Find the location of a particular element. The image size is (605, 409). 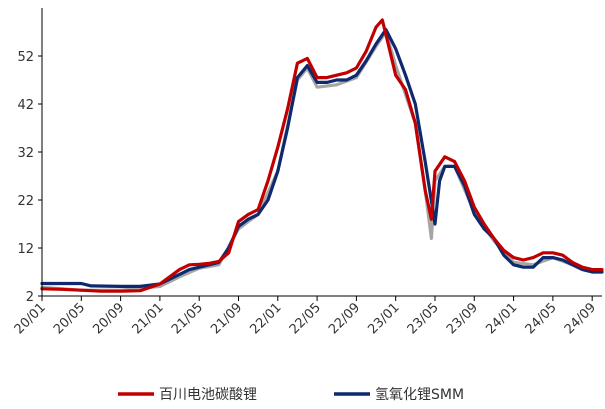

x-tick-label: 23/09 is located at coordinates (462, 318).